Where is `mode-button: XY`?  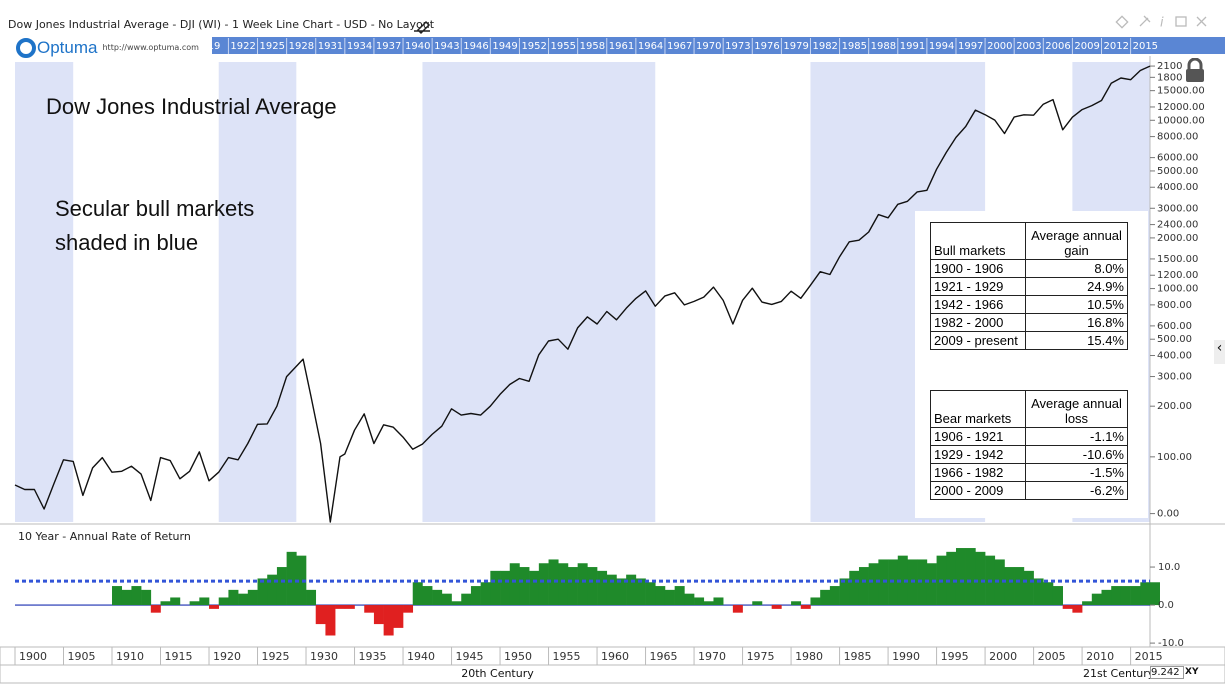 mode-button: XY is located at coordinates (1192, 672).